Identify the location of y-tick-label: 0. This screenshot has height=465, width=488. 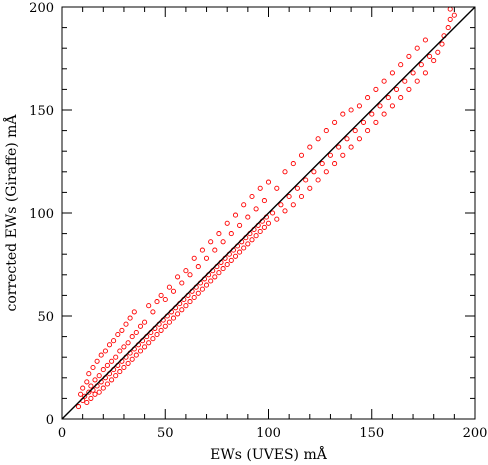
(50, 420).